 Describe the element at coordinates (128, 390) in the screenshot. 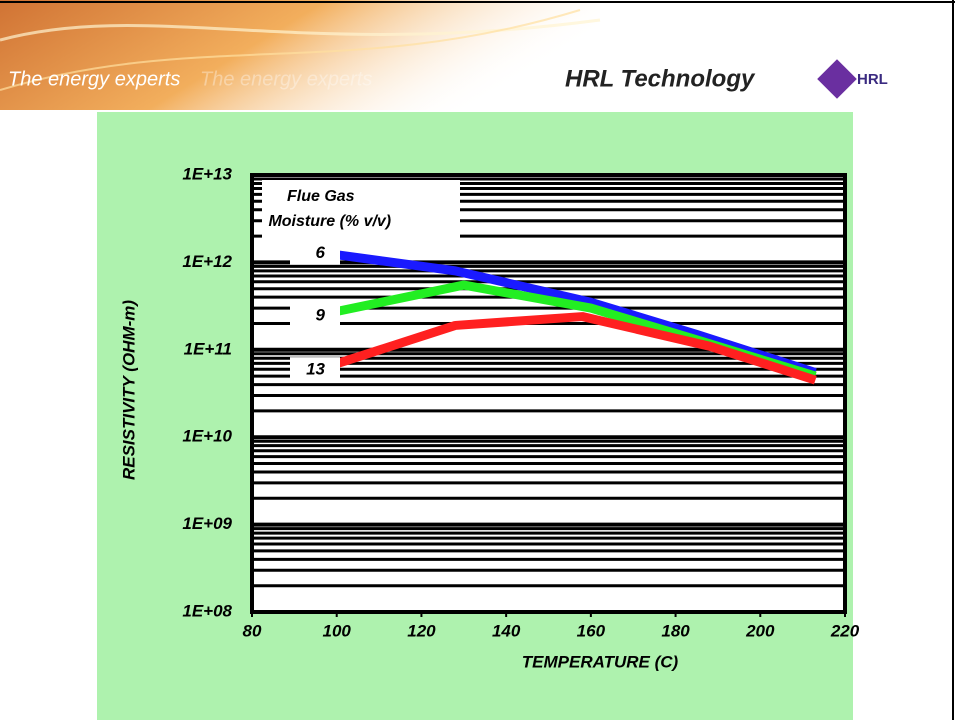

I see `y-axis-label: RESISTIVITY (OHM-m)` at that location.